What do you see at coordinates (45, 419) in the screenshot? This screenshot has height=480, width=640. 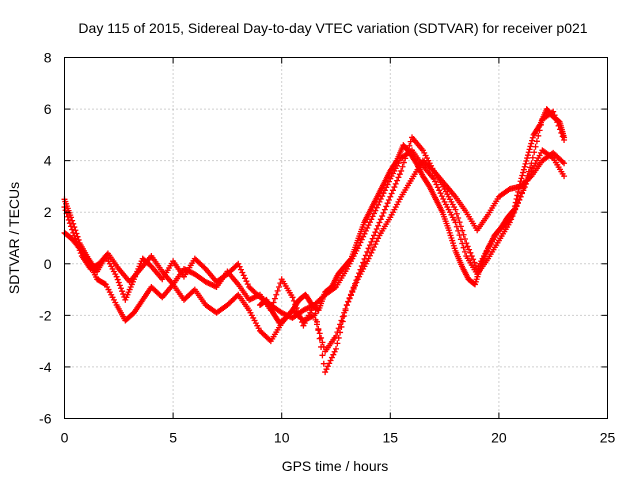 I see `y-tick-label: -6` at bounding box center [45, 419].